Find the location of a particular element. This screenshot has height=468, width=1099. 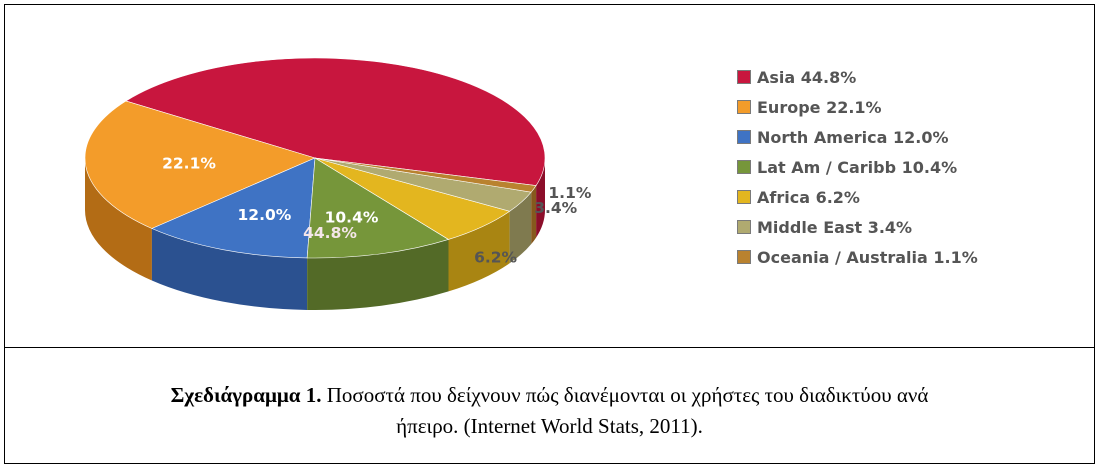

legend-item-north-america: North America 12.0% is located at coordinates (857, 137).